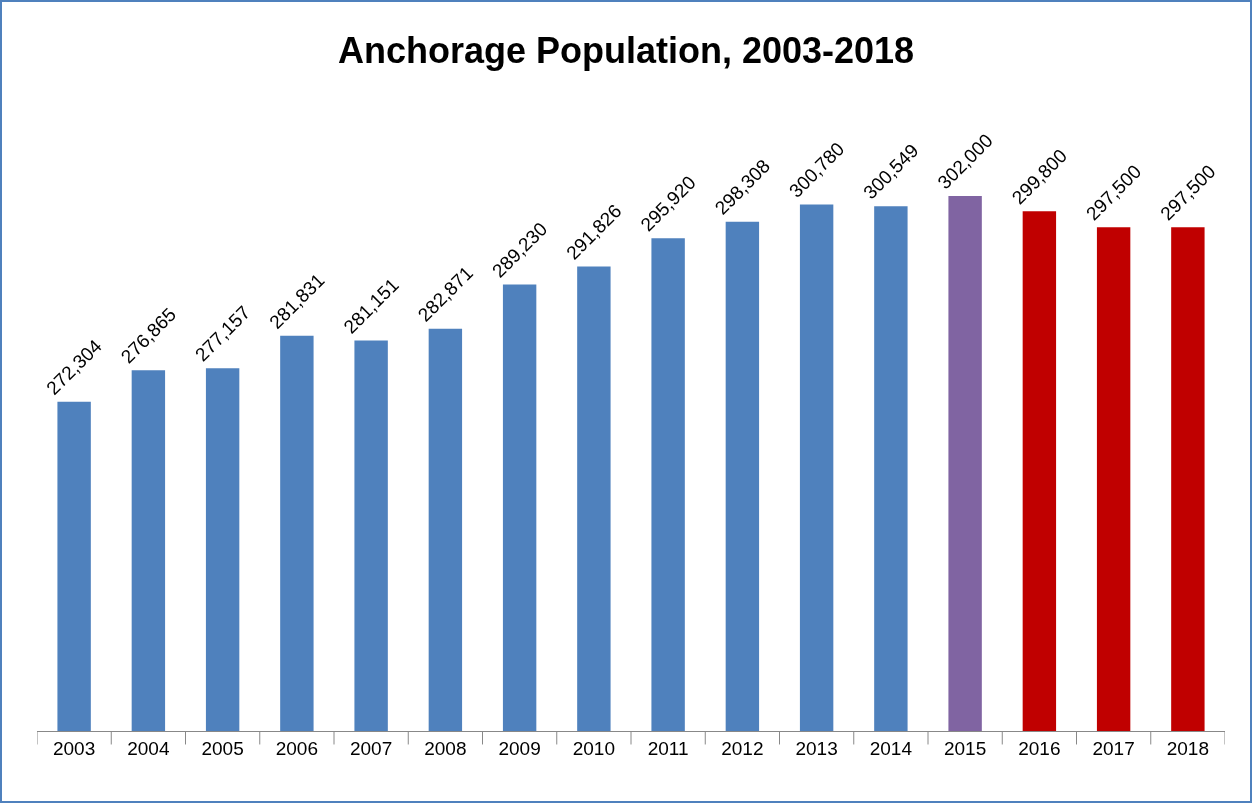  Describe the element at coordinates (816, 748) in the screenshot. I see `x-tick-label: 2013` at that location.